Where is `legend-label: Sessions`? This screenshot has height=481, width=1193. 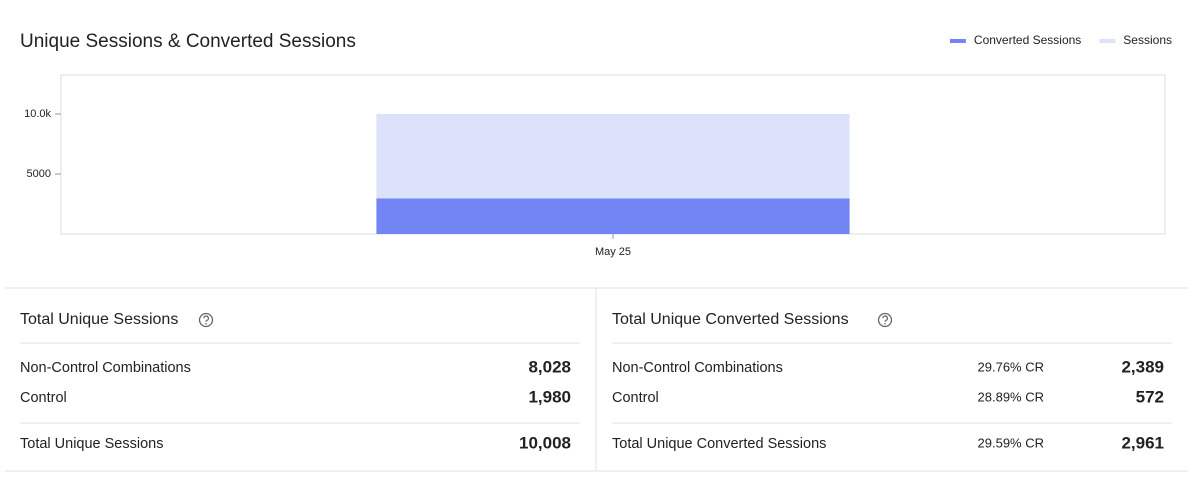 legend-label: Sessions is located at coordinates (1147, 40).